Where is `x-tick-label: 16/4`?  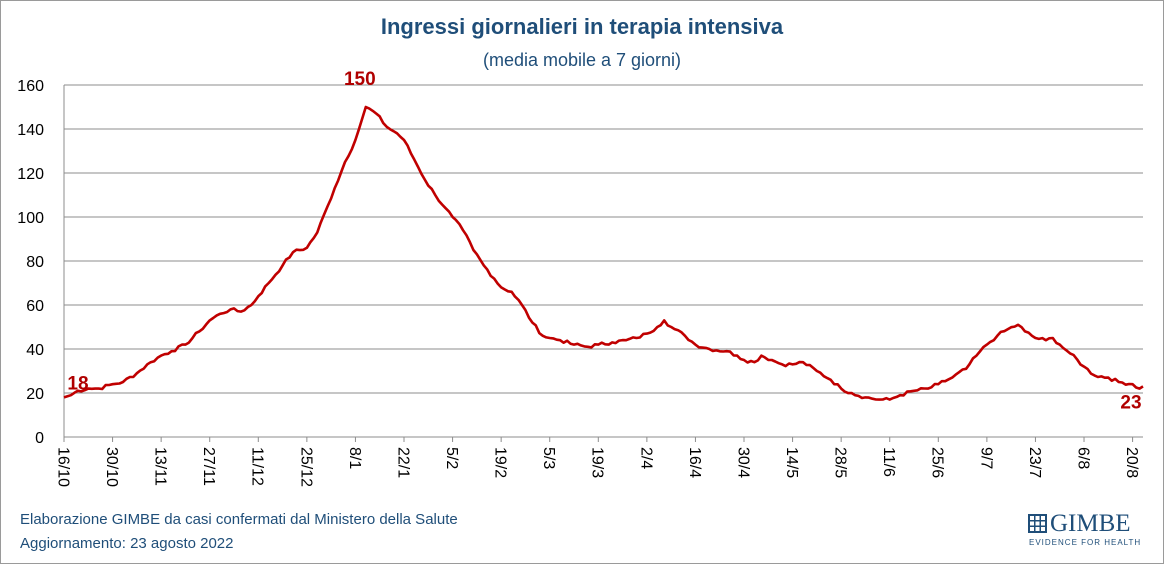
x-tick-label: 16/4 is located at coordinates (694, 462).